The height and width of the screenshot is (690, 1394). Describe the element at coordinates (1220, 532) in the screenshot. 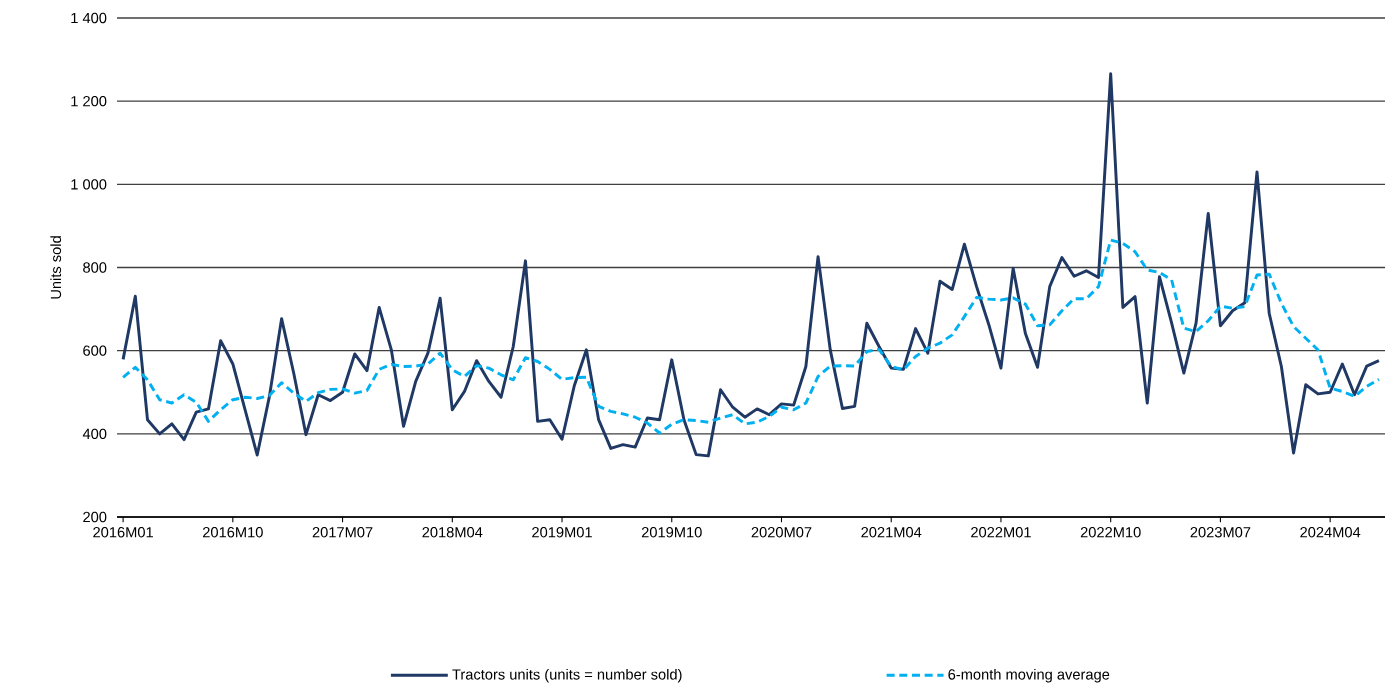

I see `x-tick-label: 2023M07` at that location.